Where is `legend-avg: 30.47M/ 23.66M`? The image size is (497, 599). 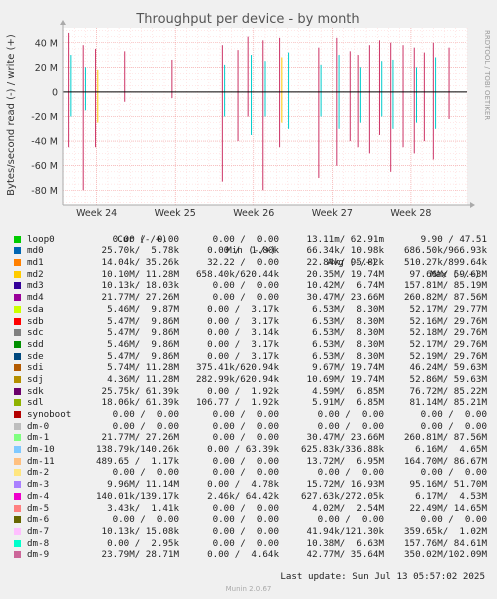
legend-avg: 30.47M/ 23.66M is located at coordinates (345, 298).